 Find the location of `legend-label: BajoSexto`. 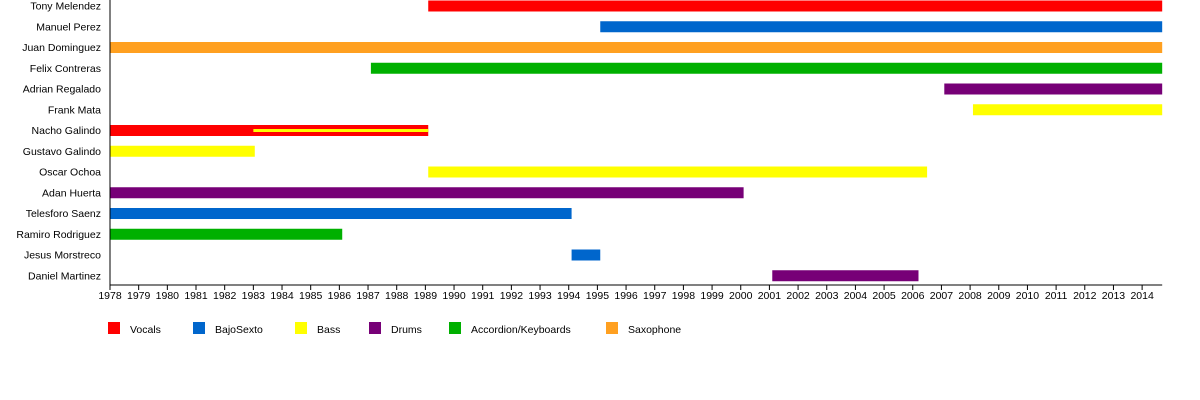

legend-label: BajoSexto is located at coordinates (239, 330).